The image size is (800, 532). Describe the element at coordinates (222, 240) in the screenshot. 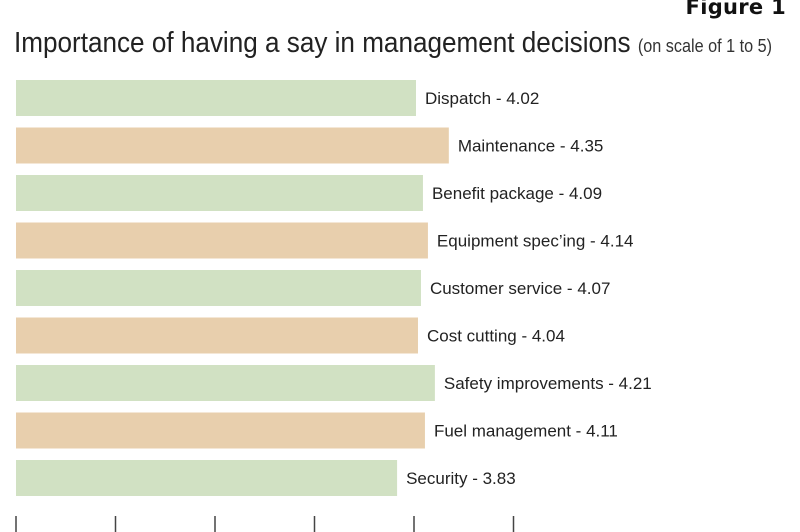

I see `bar-equipment-spec-ing` at that location.